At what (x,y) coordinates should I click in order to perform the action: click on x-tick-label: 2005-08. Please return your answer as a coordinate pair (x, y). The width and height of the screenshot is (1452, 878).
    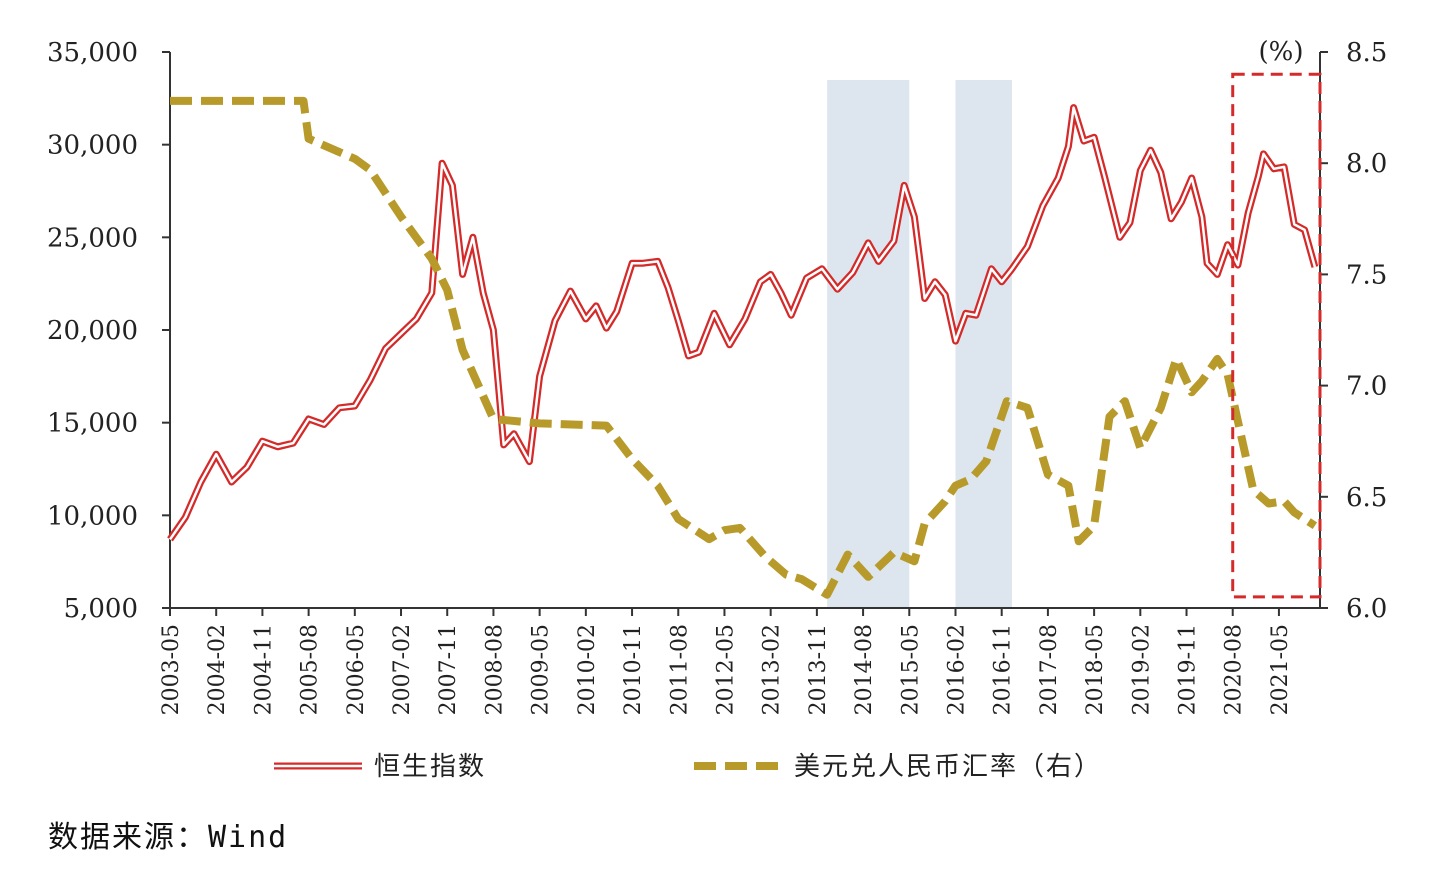
    Looking at the image, I should click on (310, 669).